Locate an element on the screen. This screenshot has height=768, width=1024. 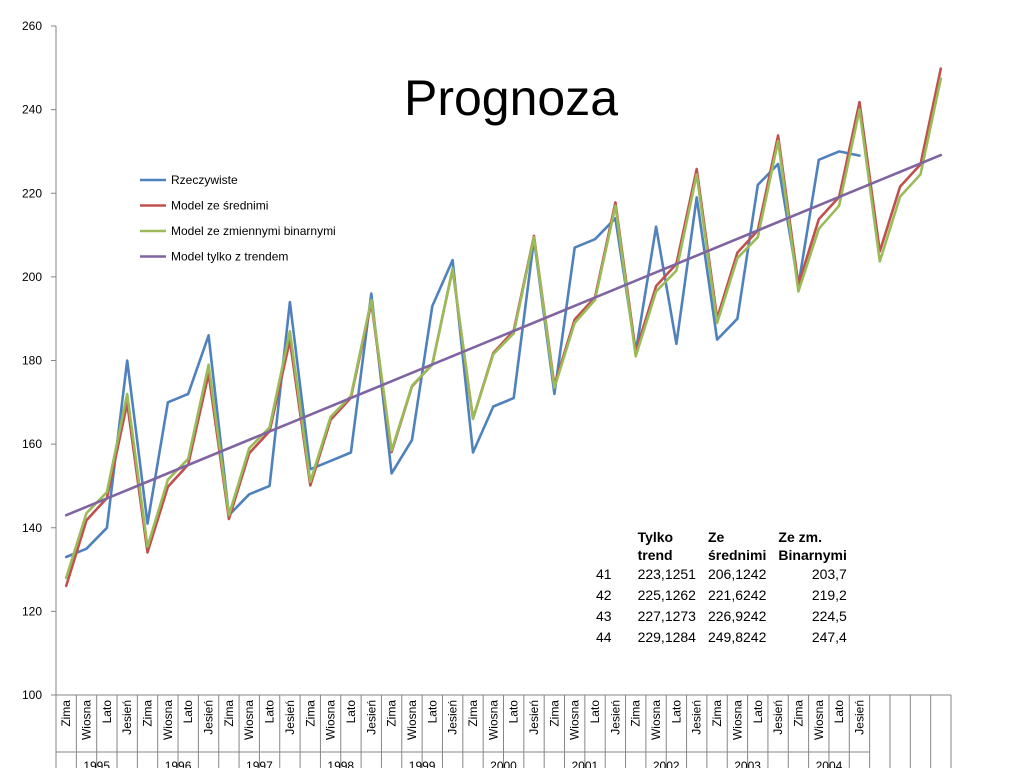
y-tick-label: 100 is located at coordinates (32, 695).